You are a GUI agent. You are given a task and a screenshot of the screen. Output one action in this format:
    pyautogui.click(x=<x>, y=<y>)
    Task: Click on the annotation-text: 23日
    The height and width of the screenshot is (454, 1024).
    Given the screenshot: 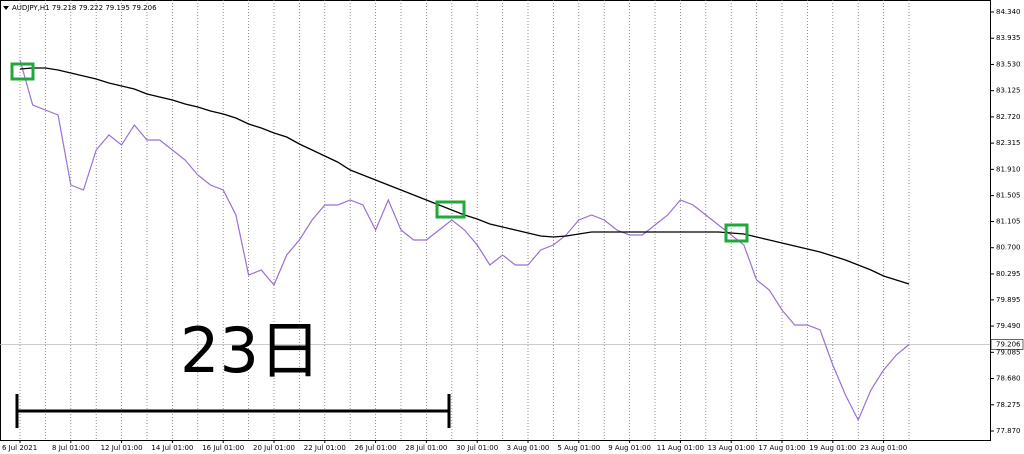 What is the action you would take?
    pyautogui.click(x=250, y=350)
    